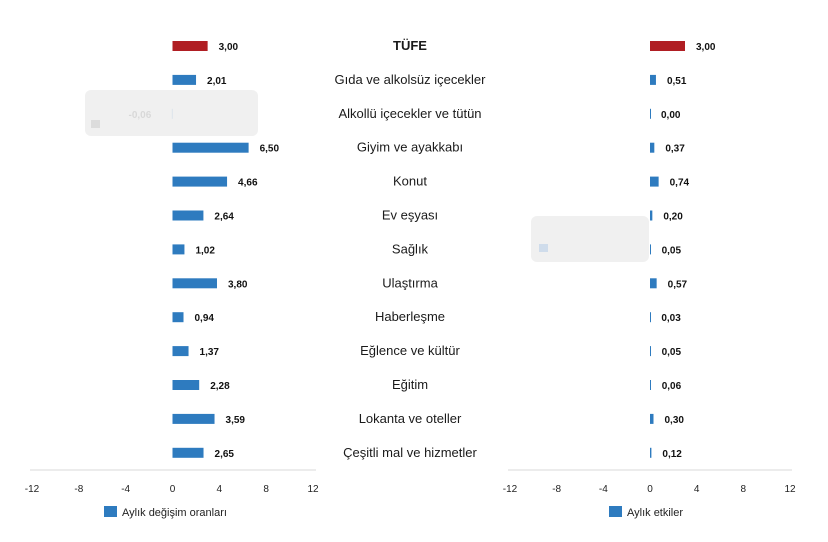 The height and width of the screenshot is (542, 828). What do you see at coordinates (410, 350) in the screenshot?
I see `category-label: Eğlence ve kültür` at bounding box center [410, 350].